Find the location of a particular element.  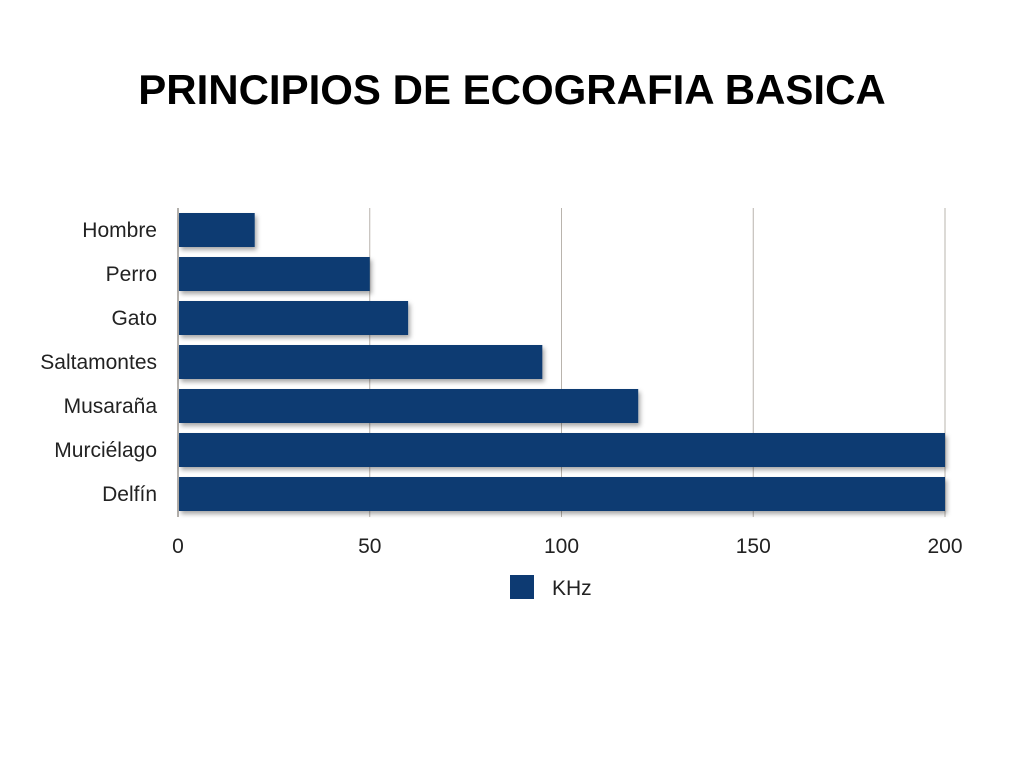

category-label: Murciélago is located at coordinates (105, 450).